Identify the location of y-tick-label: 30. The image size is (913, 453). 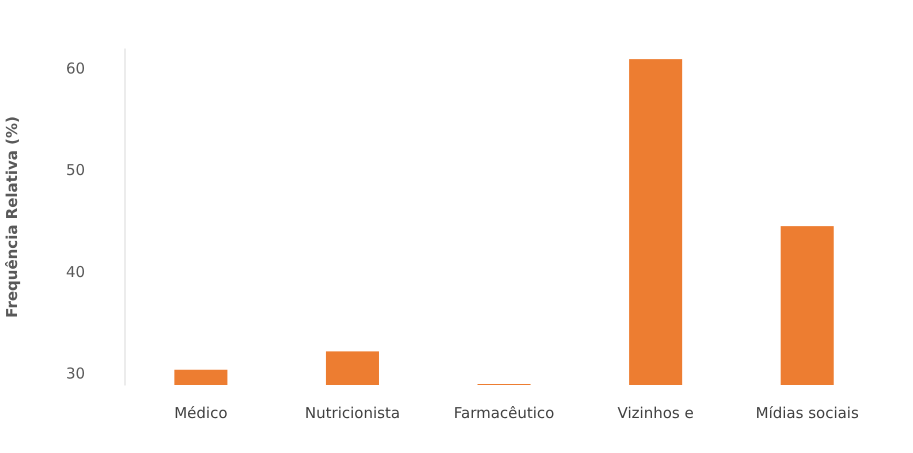
(76, 373).